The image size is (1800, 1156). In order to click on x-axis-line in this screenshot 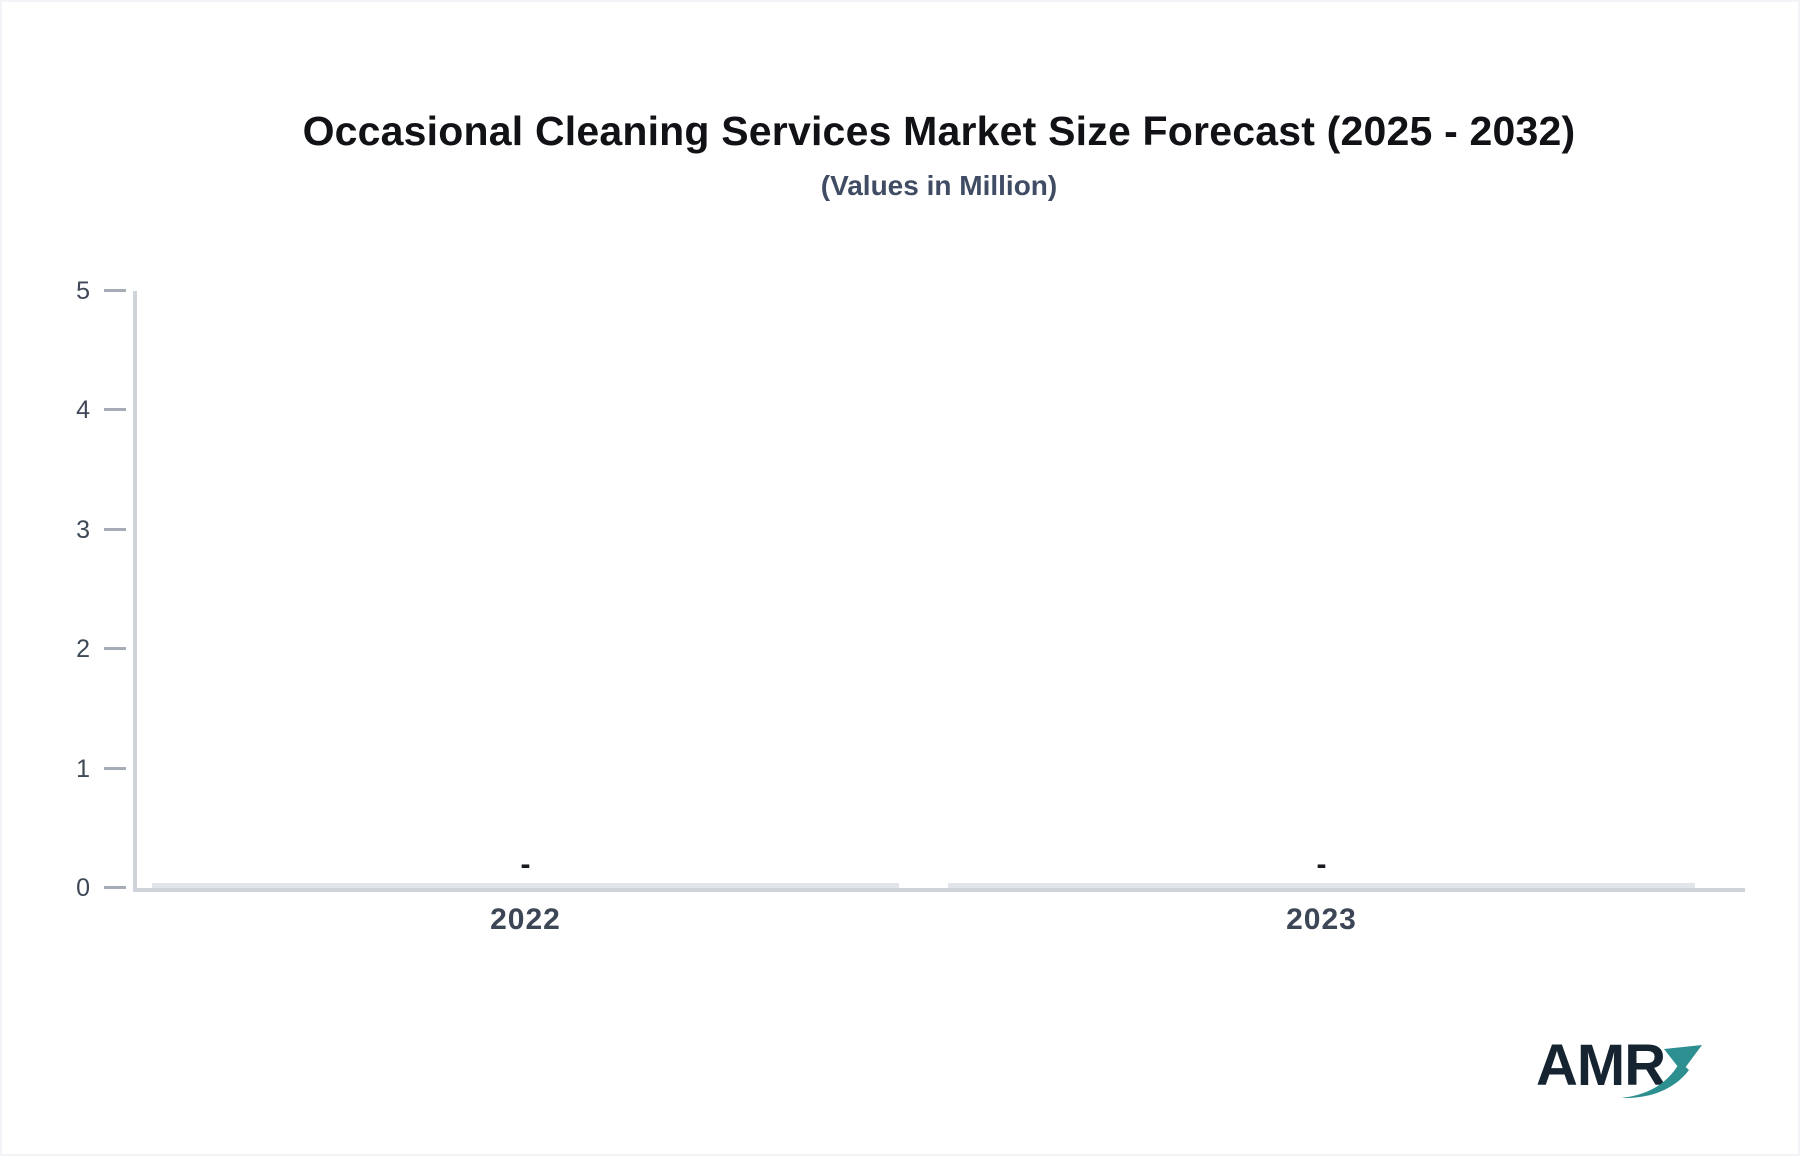, I will do `click(939, 890)`.